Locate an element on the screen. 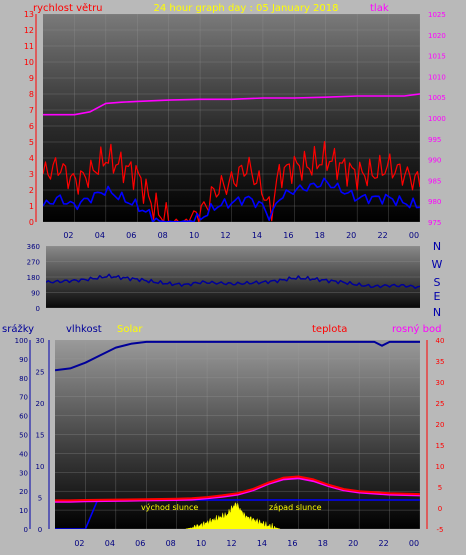 Image resolution: width=466 pixels, height=555 pixels. pressure-label: tlak is located at coordinates (379, 8).